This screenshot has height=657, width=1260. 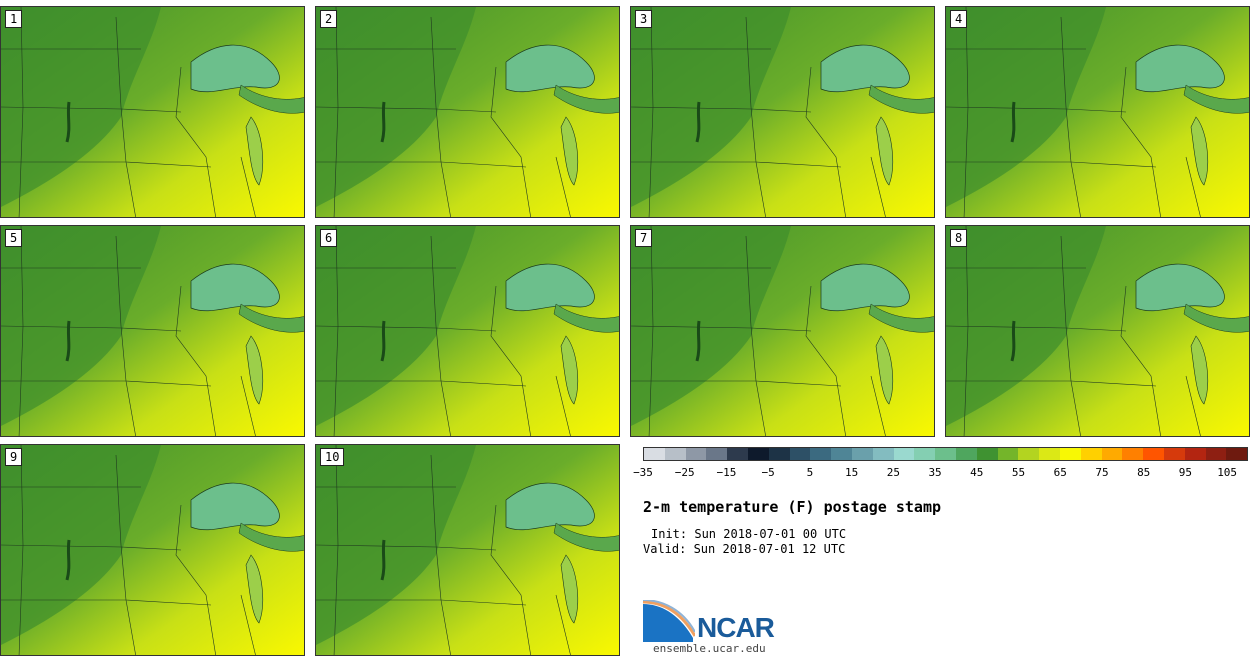 What do you see at coordinates (14, 238) in the screenshot?
I see `panel-number: 5` at bounding box center [14, 238].